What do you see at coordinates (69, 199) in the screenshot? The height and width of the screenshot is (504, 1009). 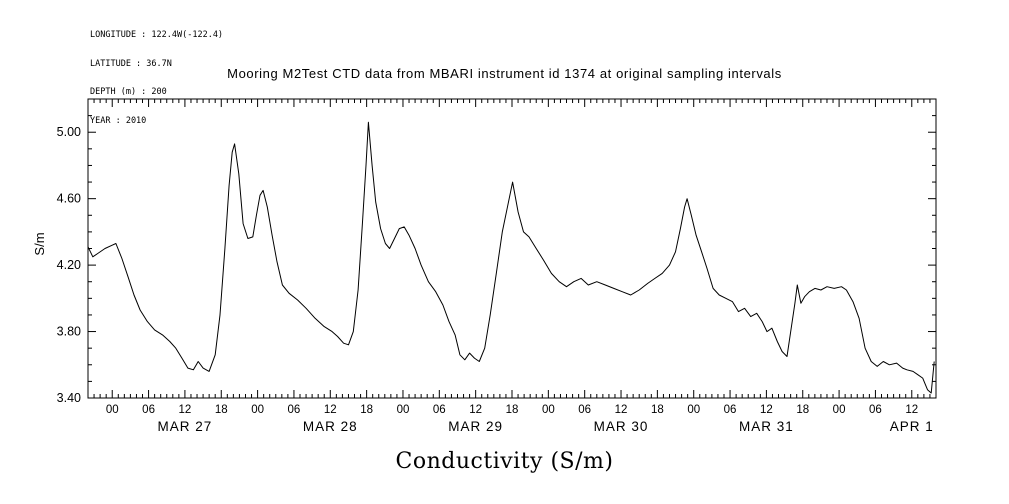 I see `y-tick-label: 4.60` at bounding box center [69, 199].